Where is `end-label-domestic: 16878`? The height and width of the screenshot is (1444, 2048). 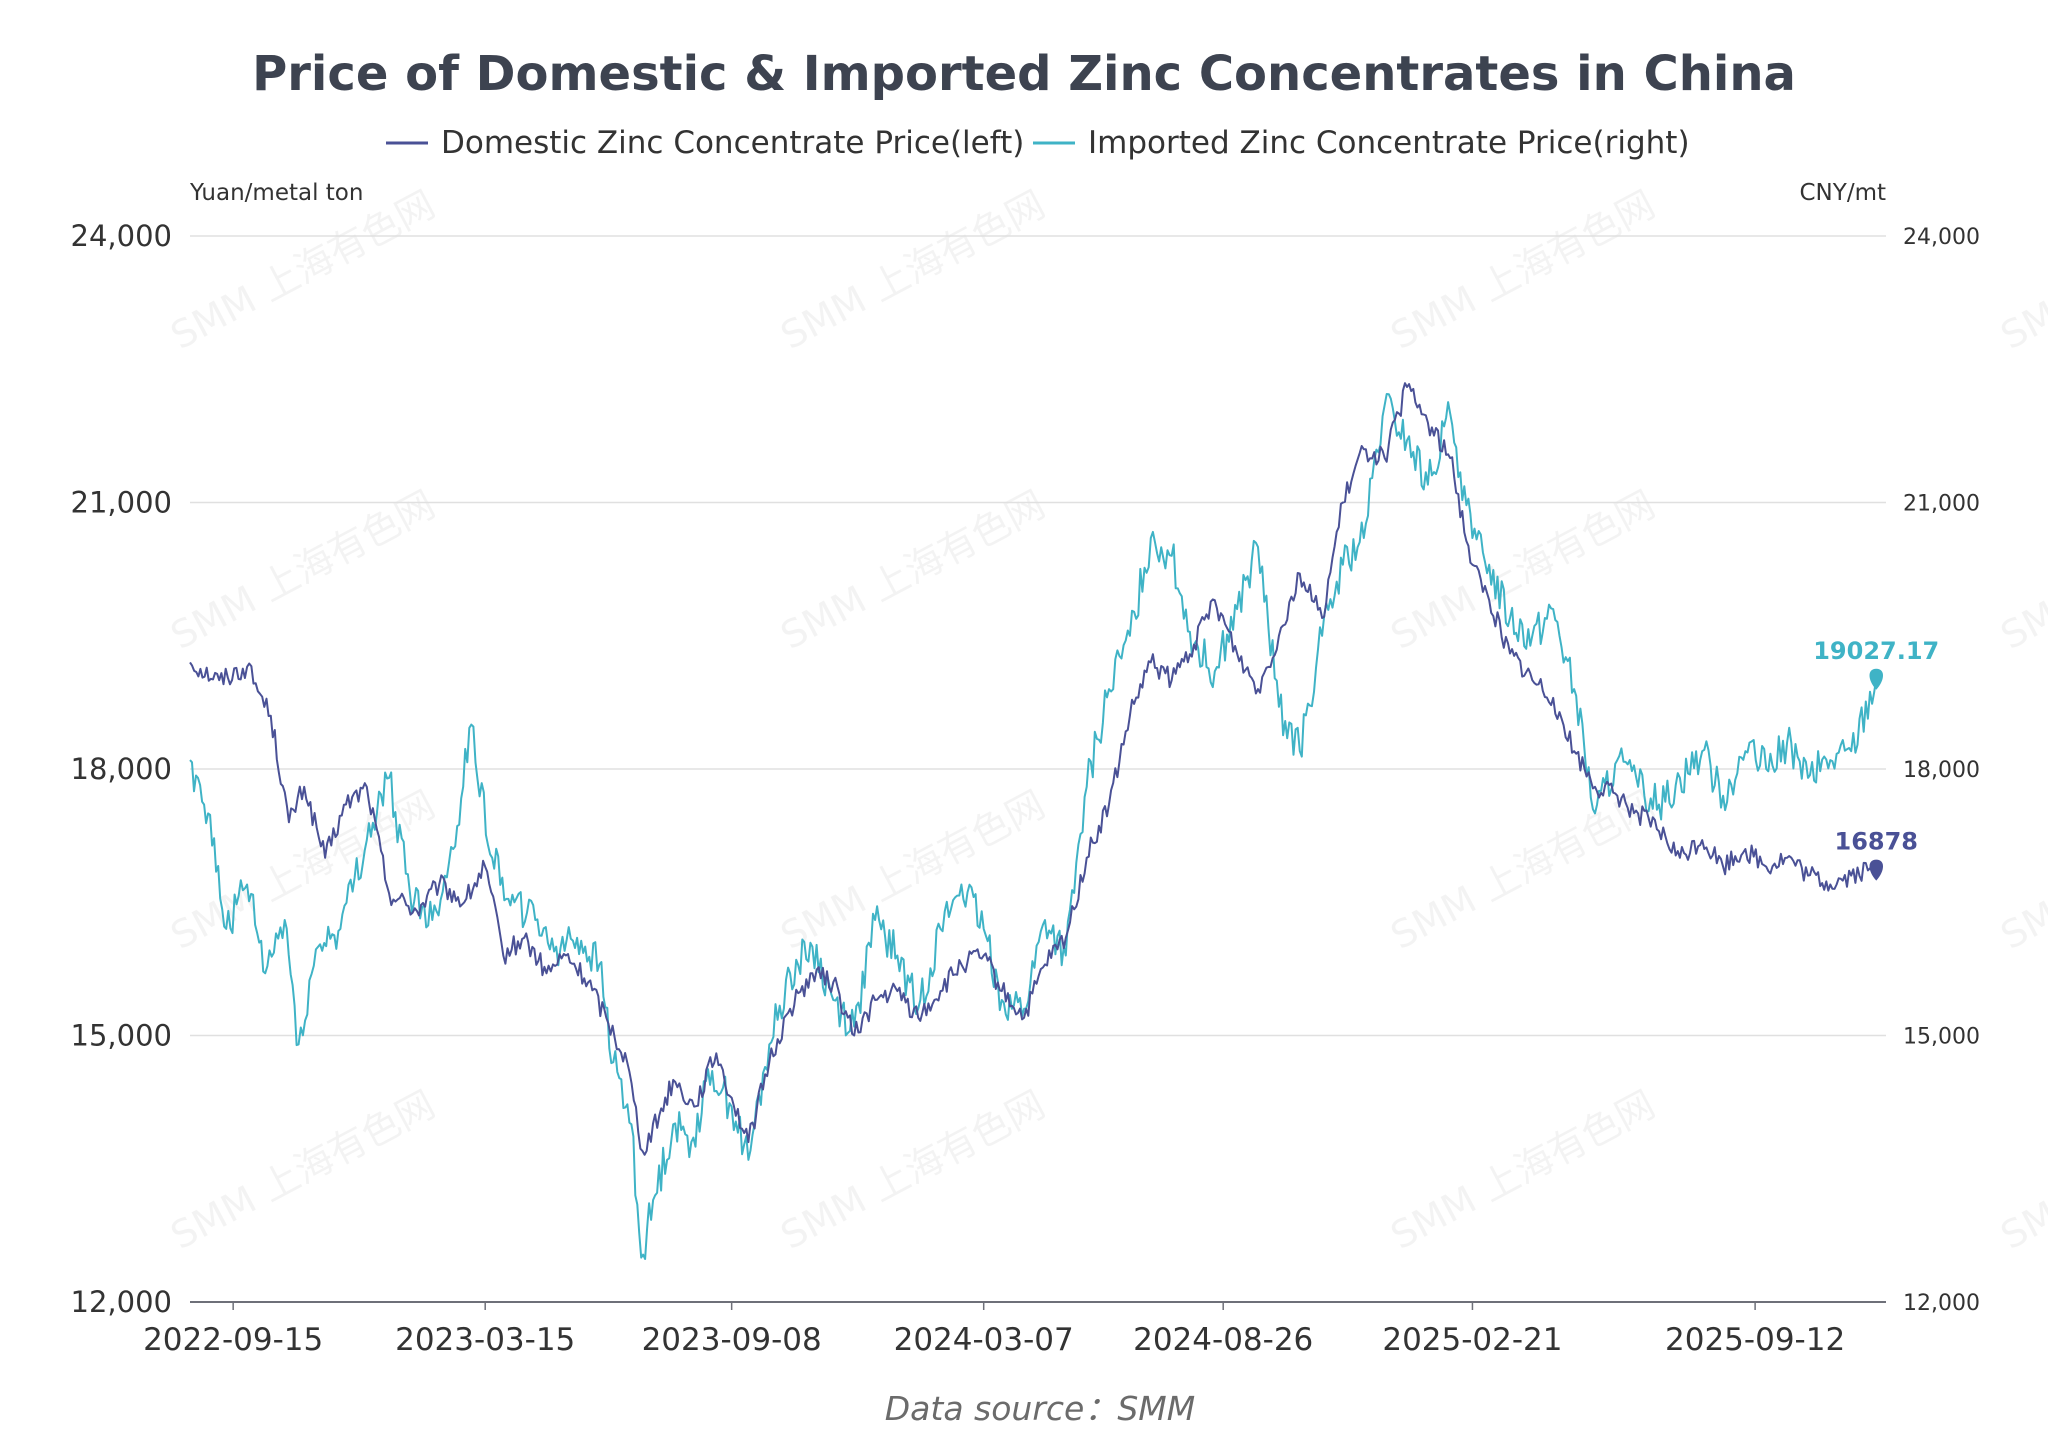
end-label-domestic: 16878 is located at coordinates (1877, 842).